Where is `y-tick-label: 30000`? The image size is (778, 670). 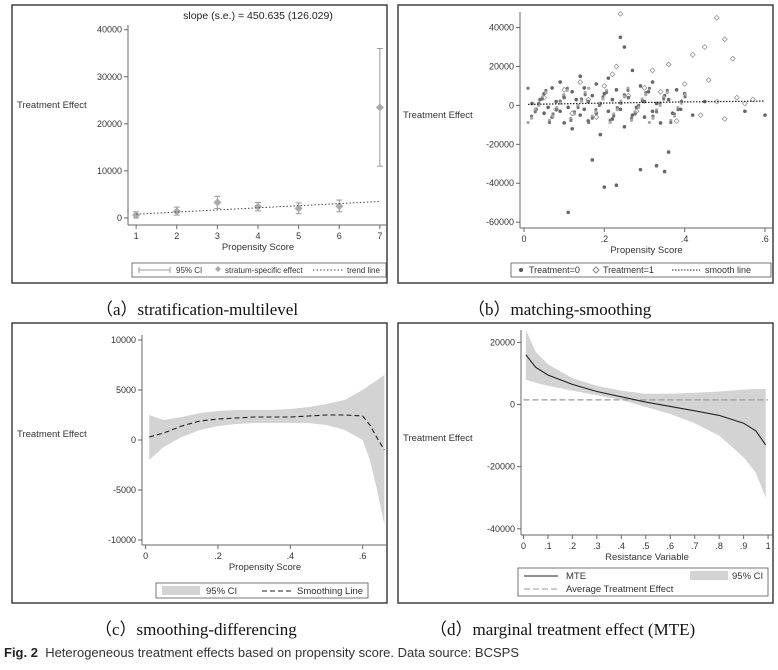 y-tick-label: 30000 is located at coordinates (109, 77).